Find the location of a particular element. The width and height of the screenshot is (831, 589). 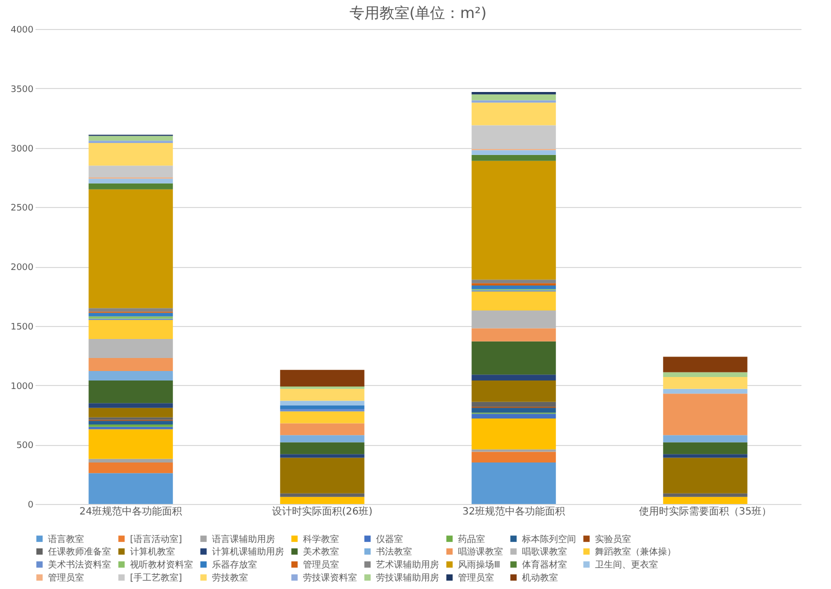

legend-label: 视听教材资料室 is located at coordinates (161, 565).